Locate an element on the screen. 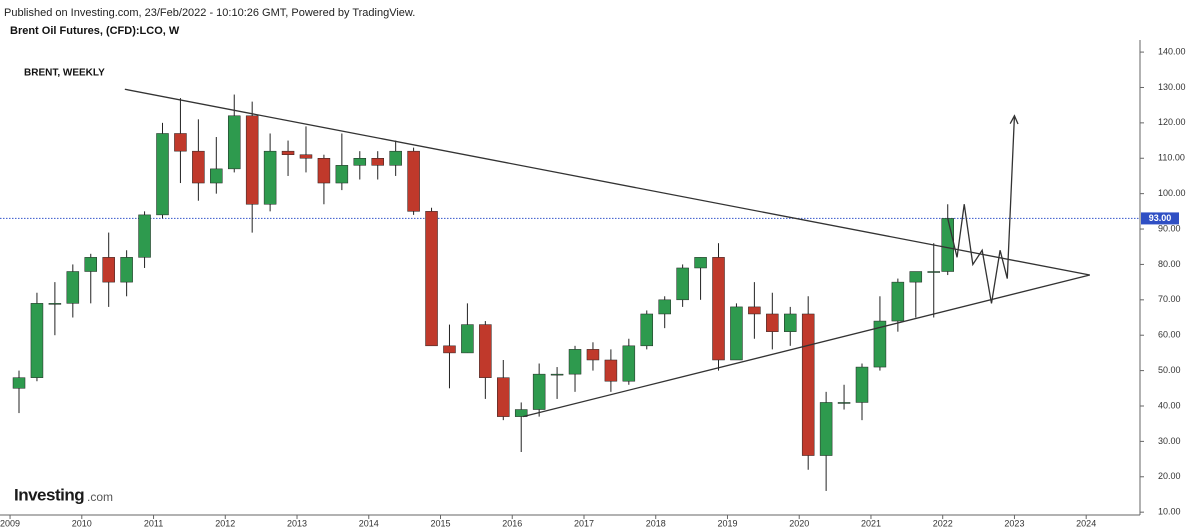 This screenshot has width=1200, height=532. x-tick-label: 2010 is located at coordinates (82, 523).